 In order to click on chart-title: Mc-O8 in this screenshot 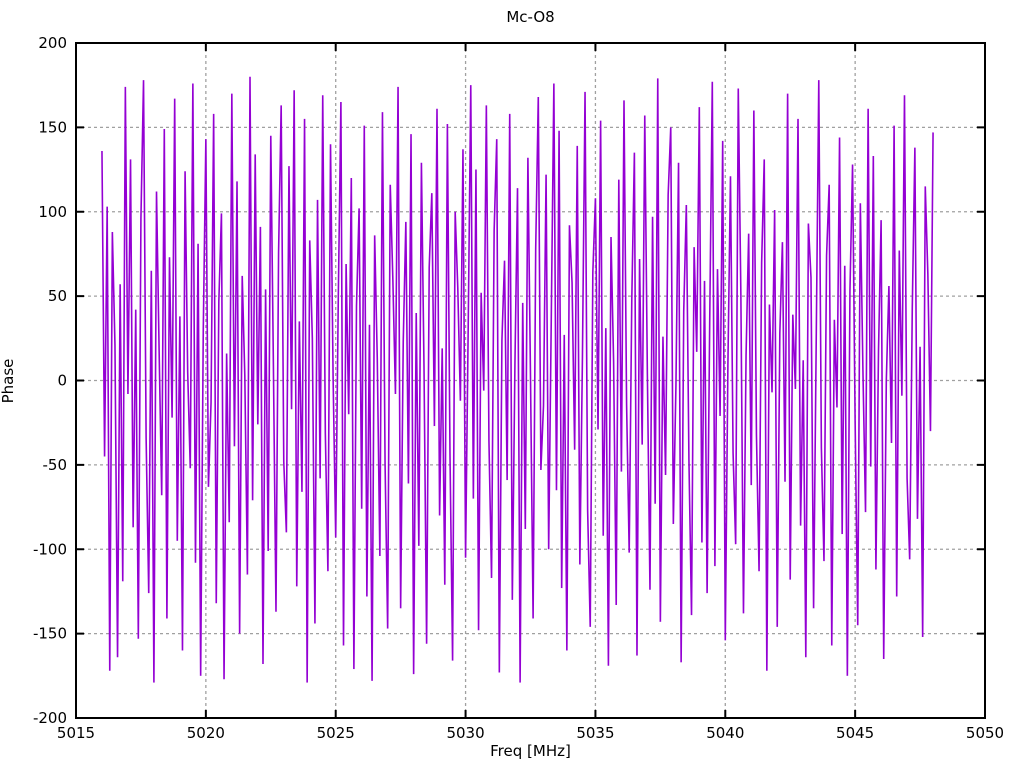, I will do `click(530, 17)`.